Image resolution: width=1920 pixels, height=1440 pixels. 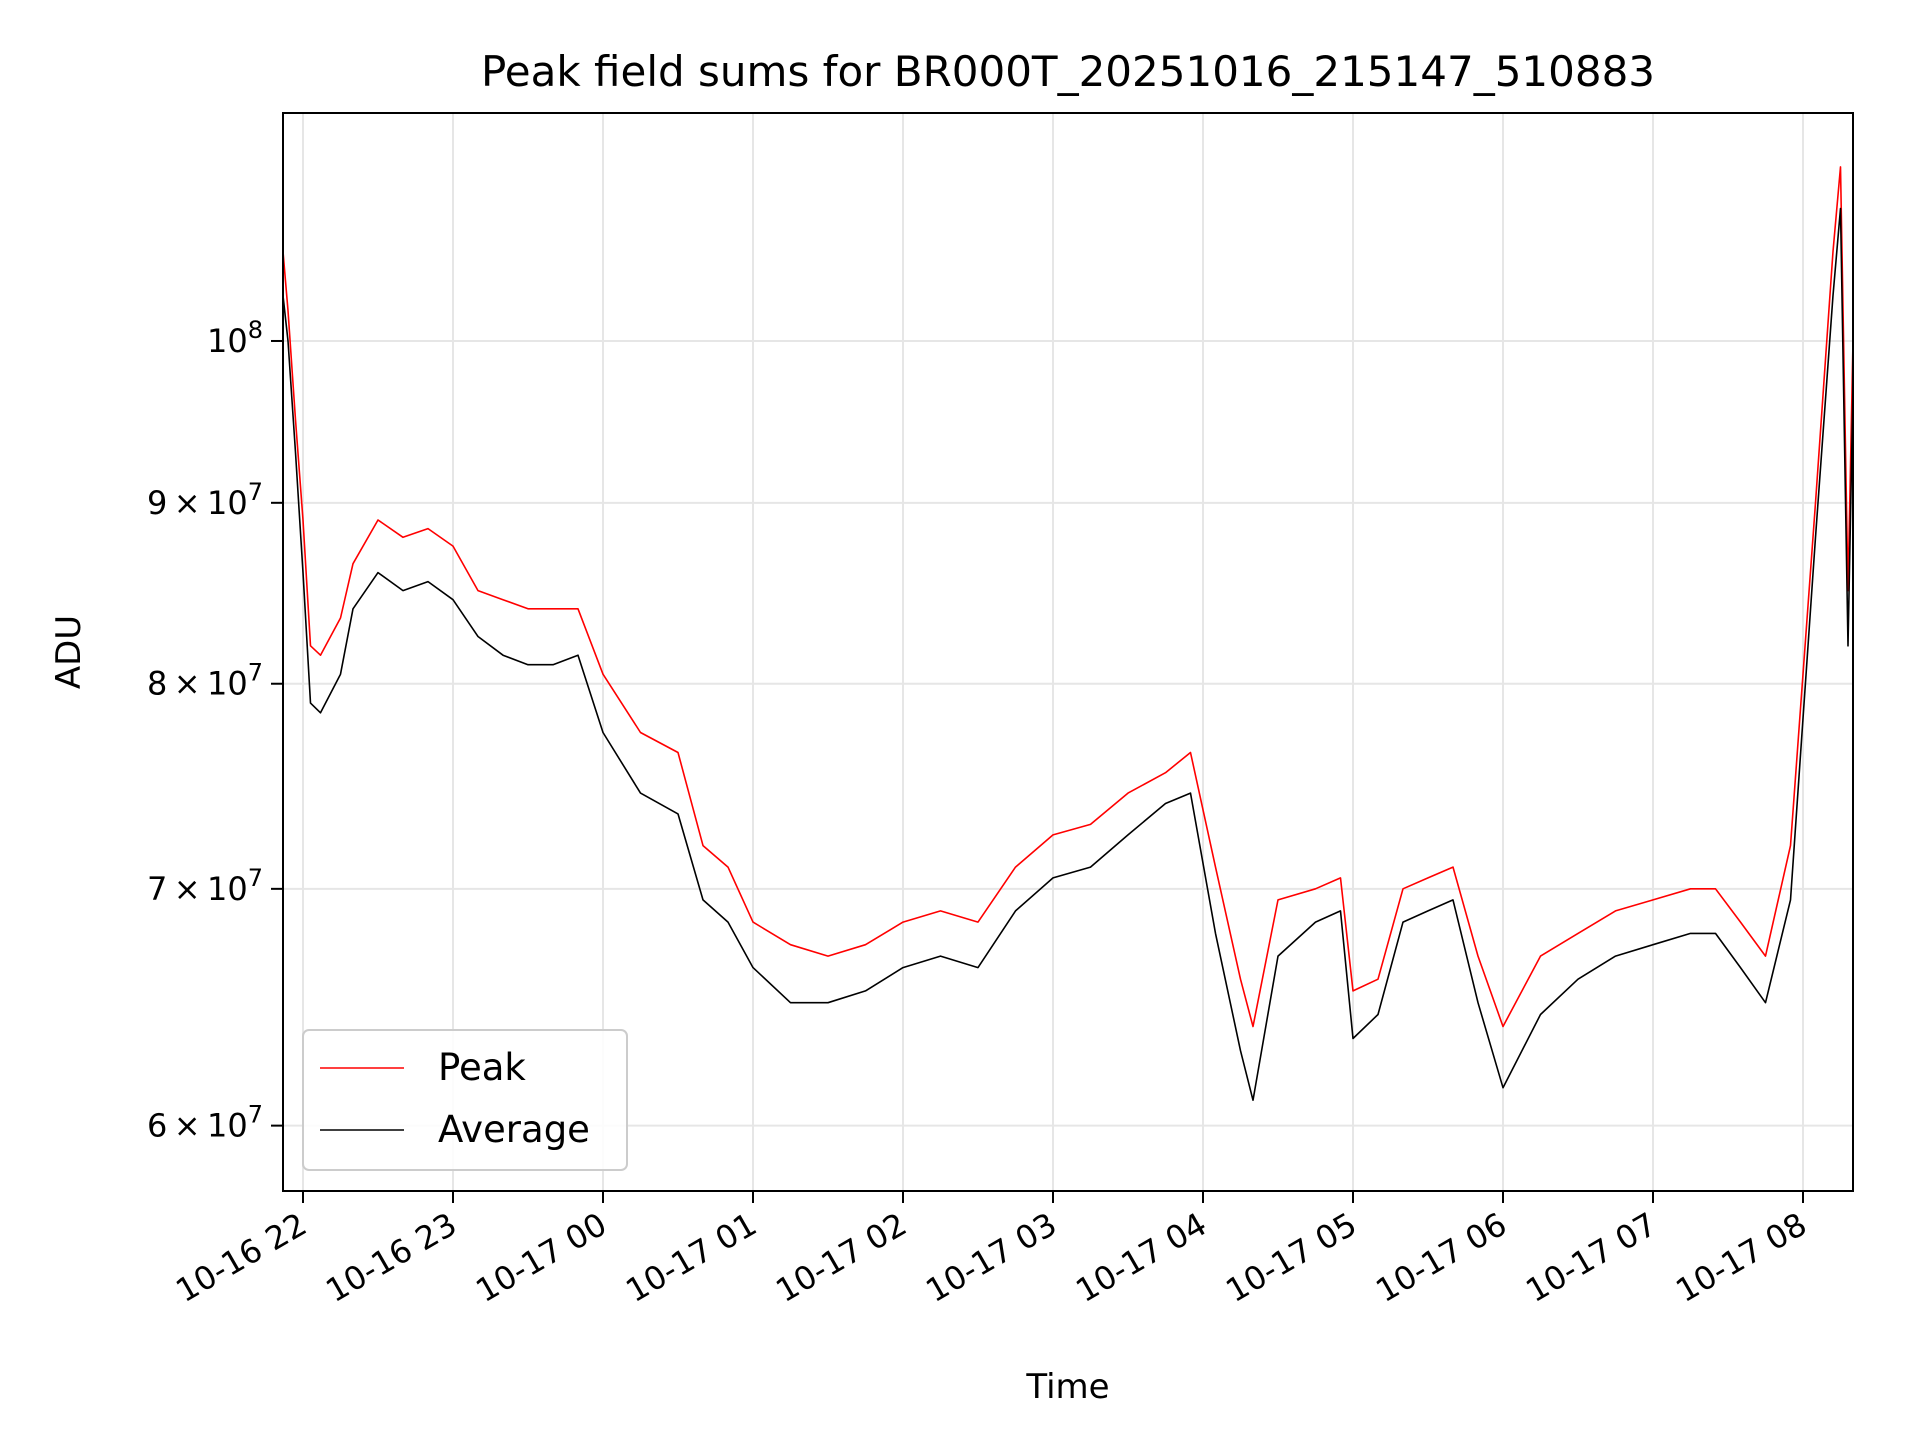 I want to click on y-tick-label: 6 × 10⁷, so click(x=205, y=1123).